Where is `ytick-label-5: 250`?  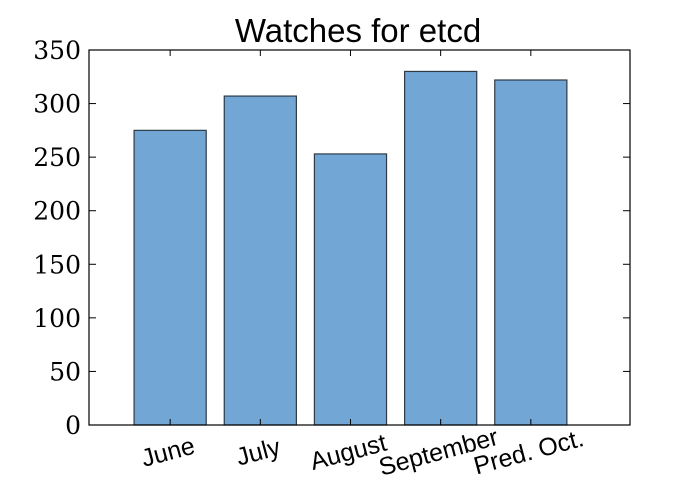 ytick-label-5: 250 is located at coordinates (57, 157).